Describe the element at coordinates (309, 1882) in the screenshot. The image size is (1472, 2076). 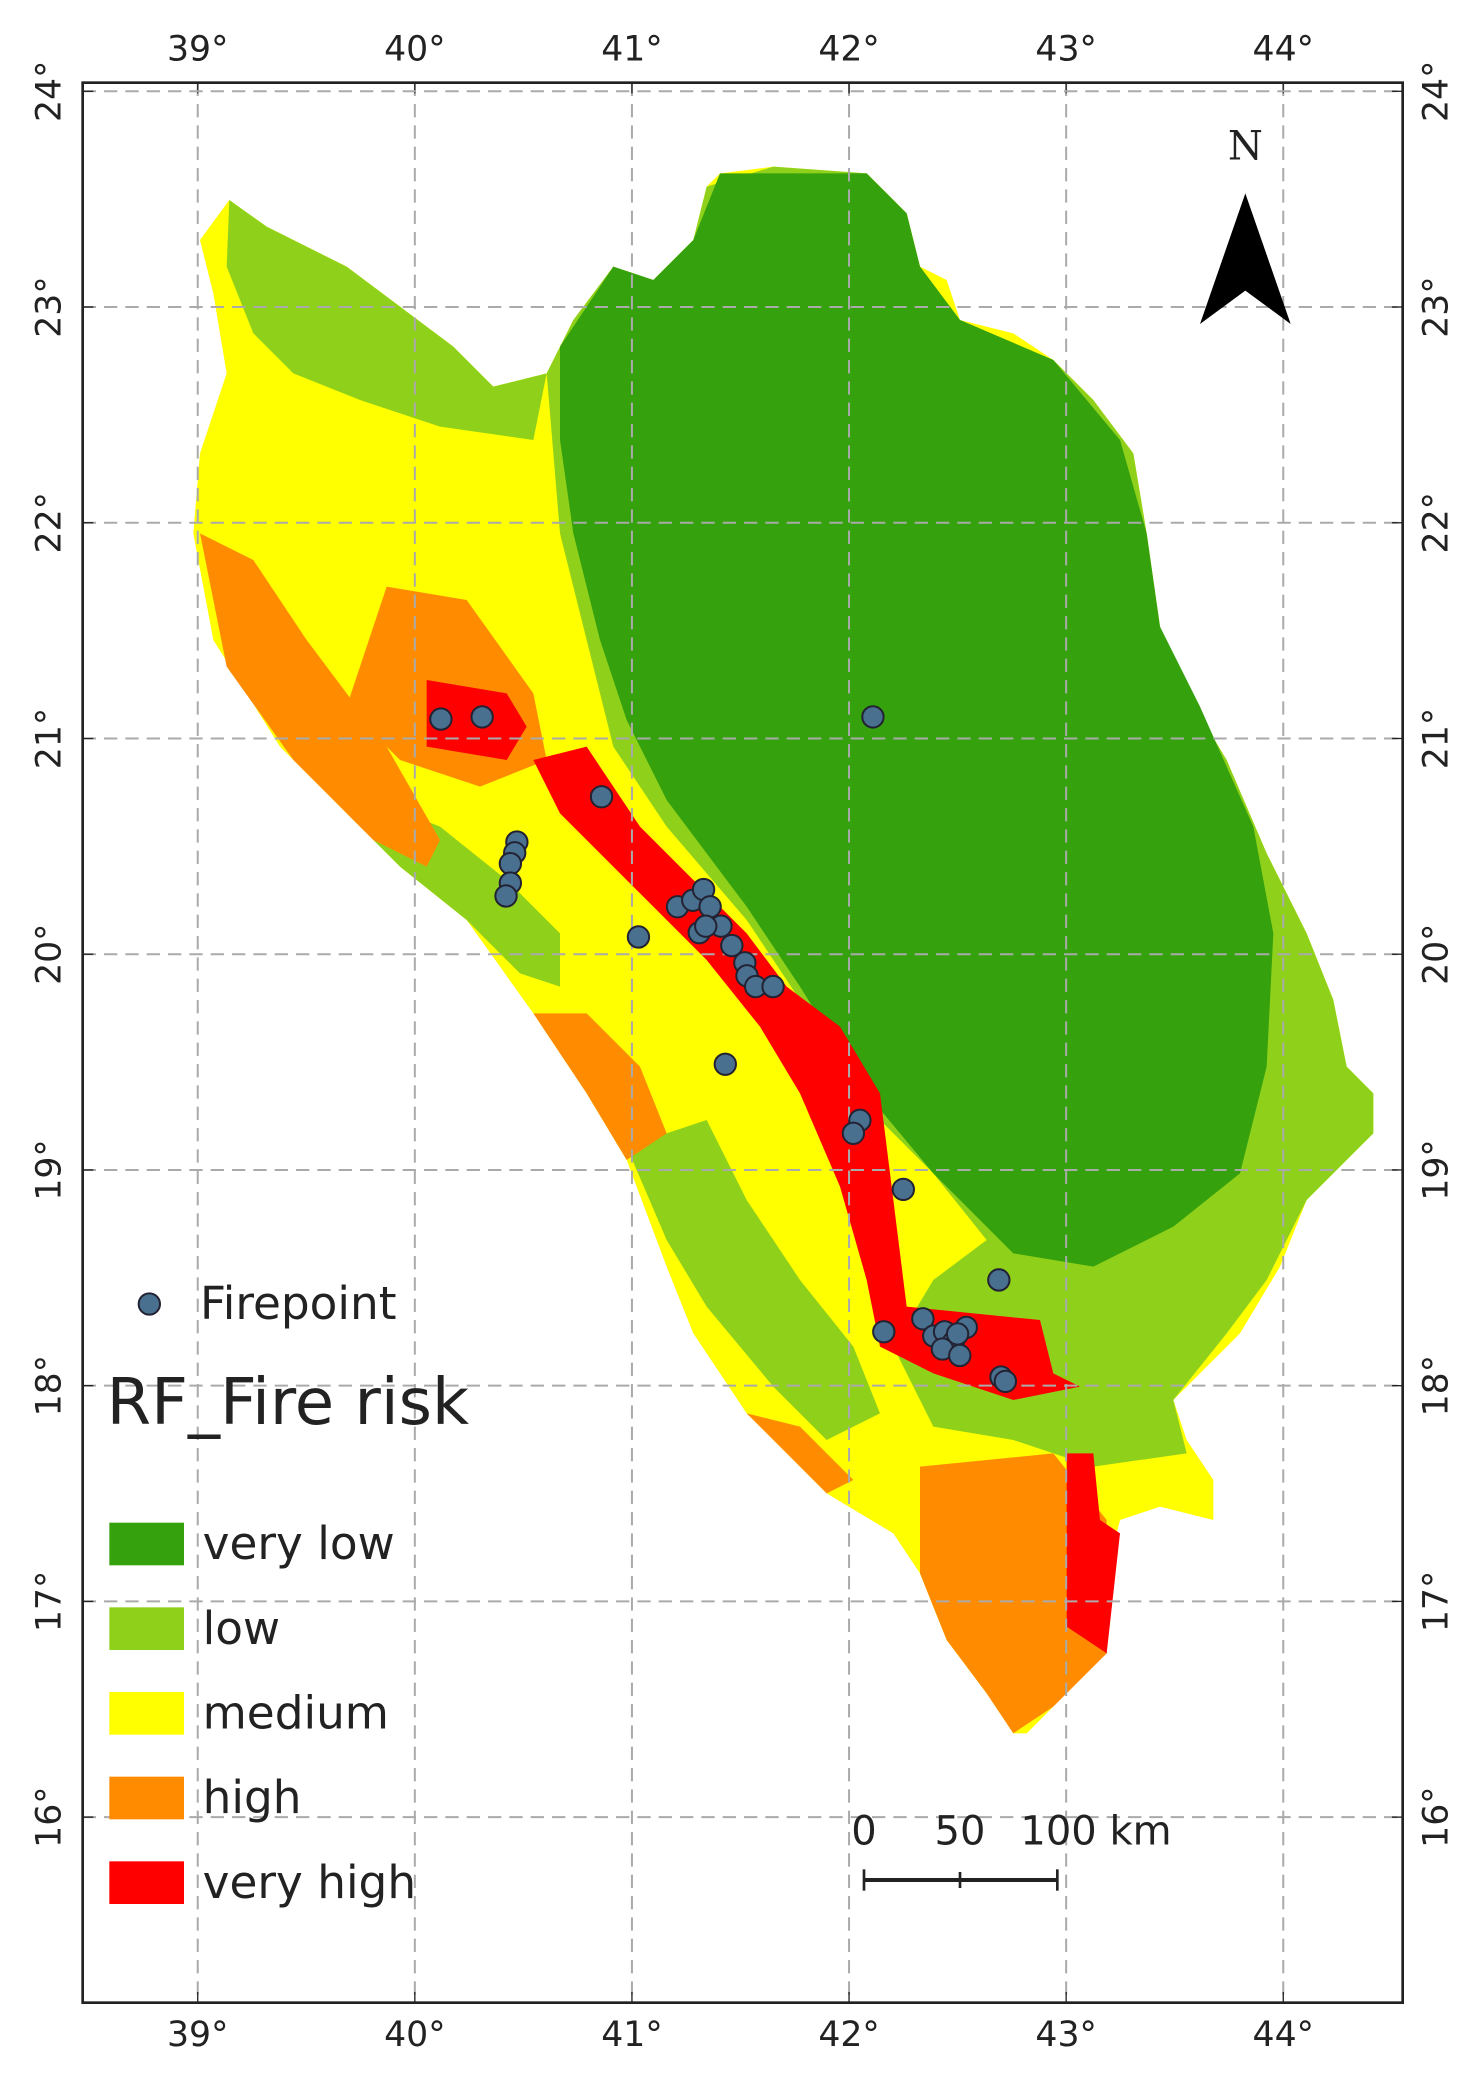
I see `legend-label: very high` at that location.